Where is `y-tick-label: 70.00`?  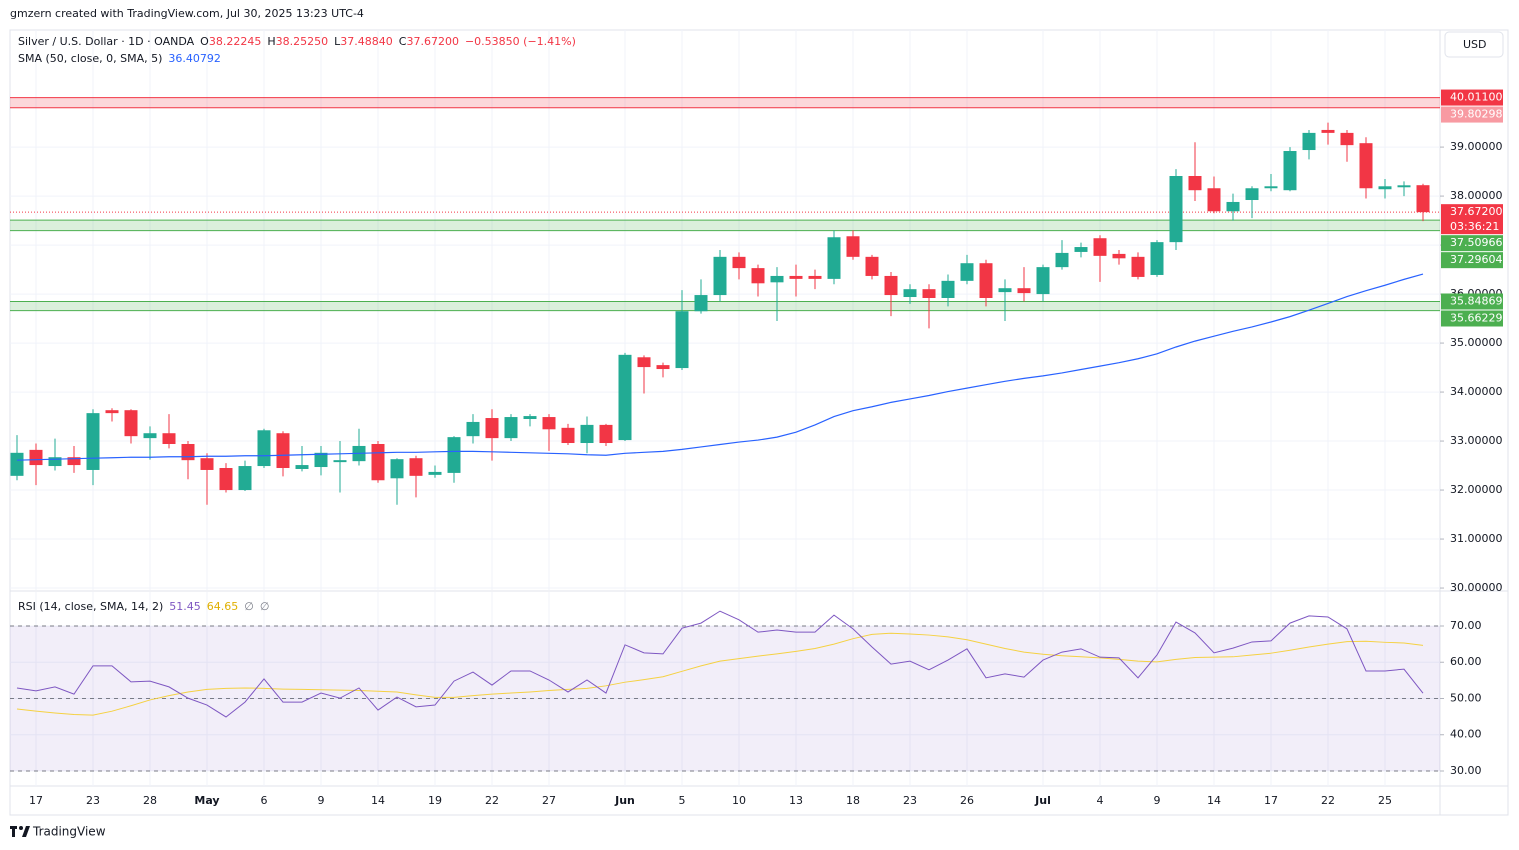
y-tick-label: 70.00 is located at coordinates (1466, 625).